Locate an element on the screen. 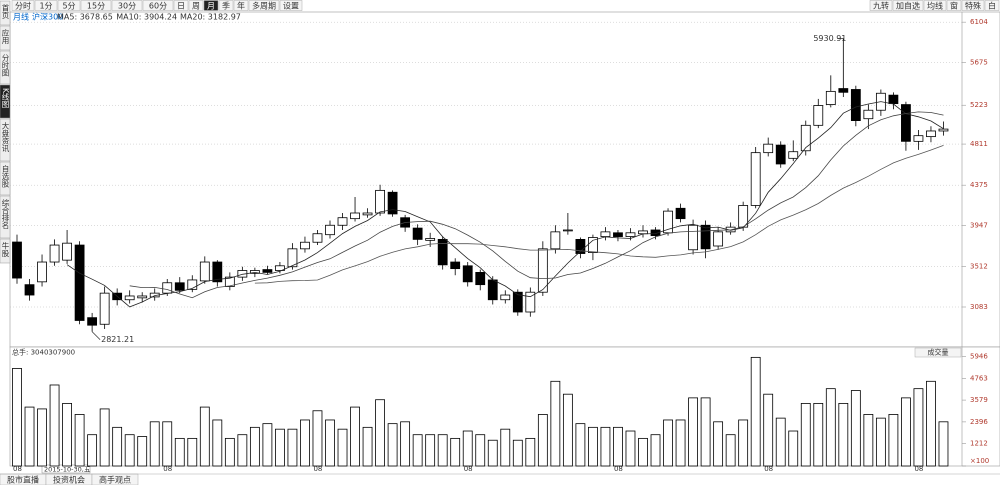 The height and width of the screenshot is (485, 1000). cursor-date: 2015-10-30,五 is located at coordinates (67, 470).